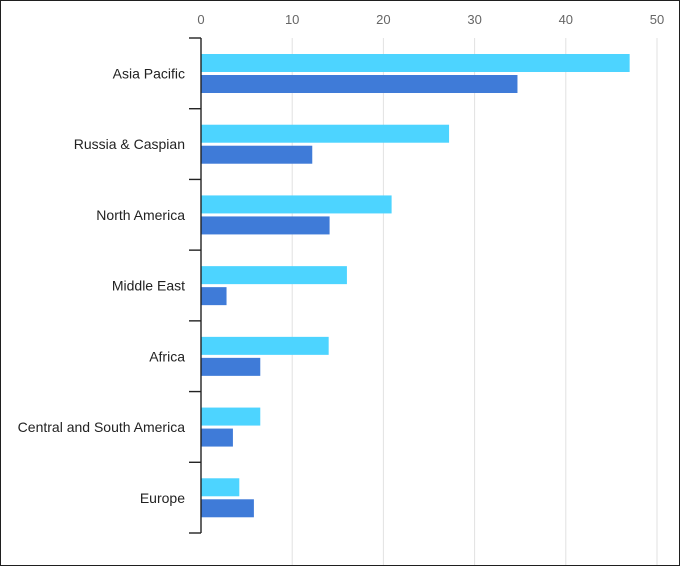 Image resolution: width=680 pixels, height=570 pixels. What do you see at coordinates (148, 286) in the screenshot?
I see `category-label: Middle East` at bounding box center [148, 286].